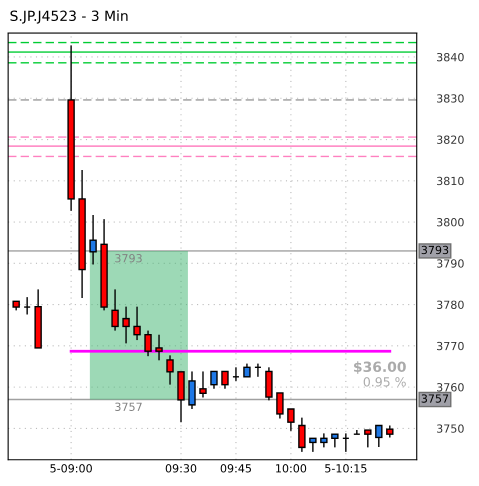 The width and height of the screenshot is (479, 486). Describe the element at coordinates (181, 468) in the screenshot. I see `x-tick-label: 09:30` at that location.